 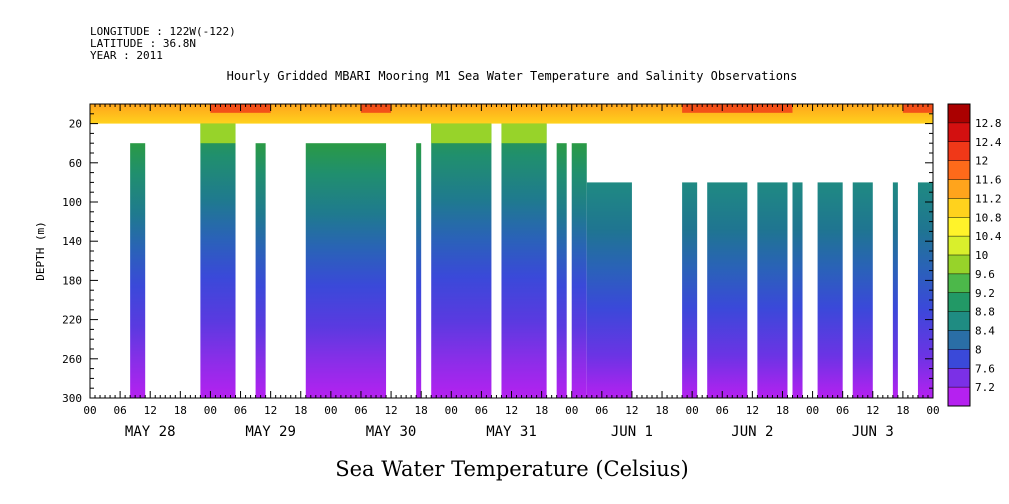 I want to click on y-axis-label: DEPTH (m), so click(x=40, y=251).